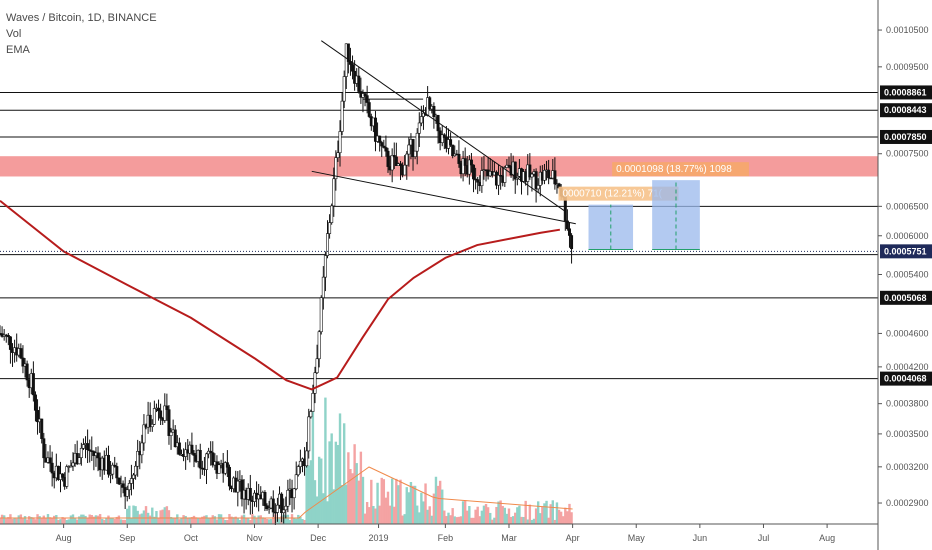 This screenshot has width=932, height=550. Describe the element at coordinates (81, 18) in the screenshot. I see `symbol-title: Waves / Bitcoin, 1D, BINANCE` at that location.